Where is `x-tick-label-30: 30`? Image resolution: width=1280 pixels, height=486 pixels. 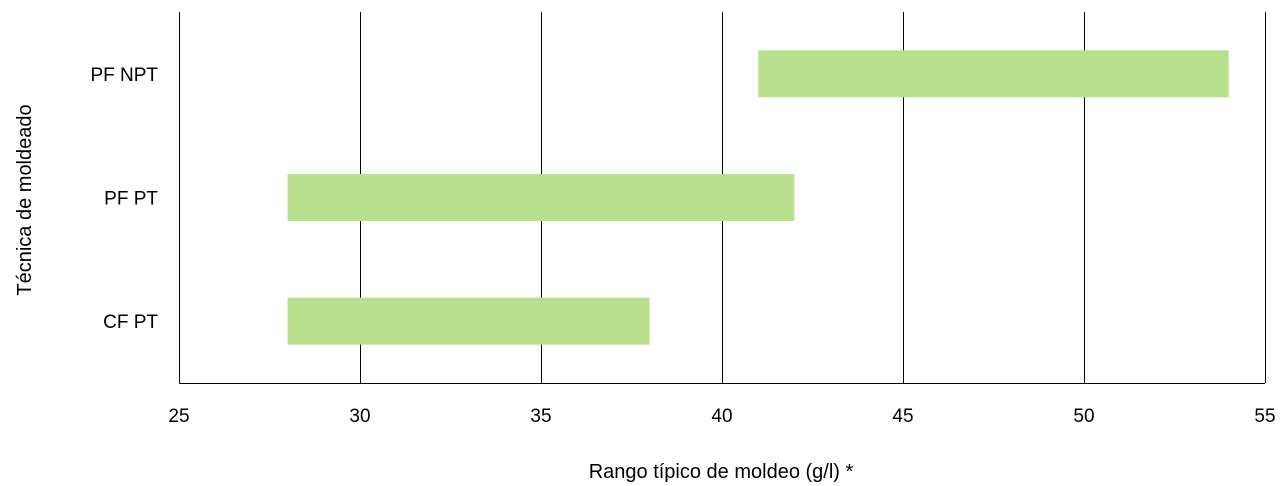 x-tick-label-30: 30 is located at coordinates (359, 416).